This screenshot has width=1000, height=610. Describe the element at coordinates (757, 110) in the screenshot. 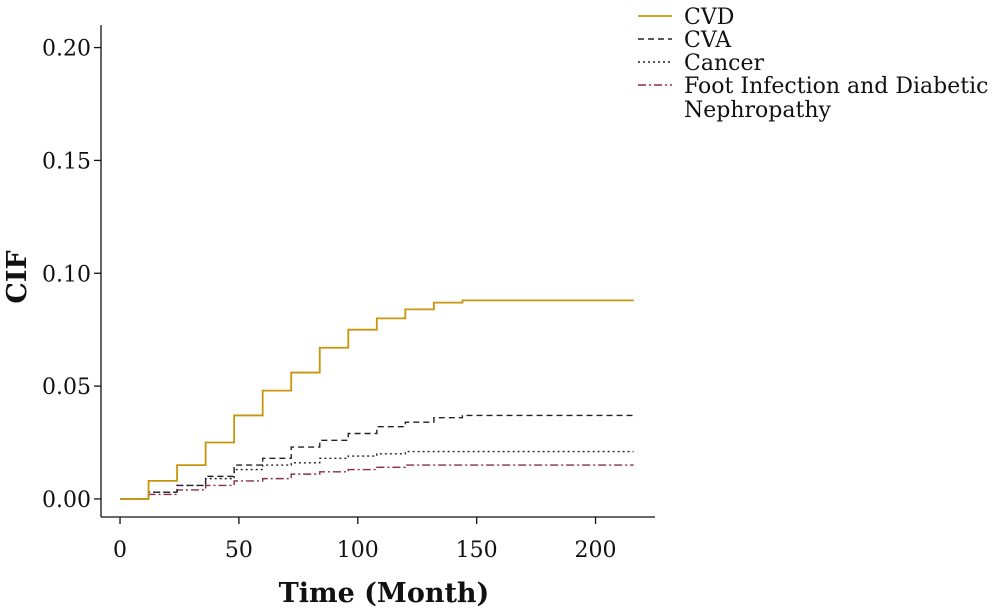

I see `legend-label-3: Nephropathy` at that location.